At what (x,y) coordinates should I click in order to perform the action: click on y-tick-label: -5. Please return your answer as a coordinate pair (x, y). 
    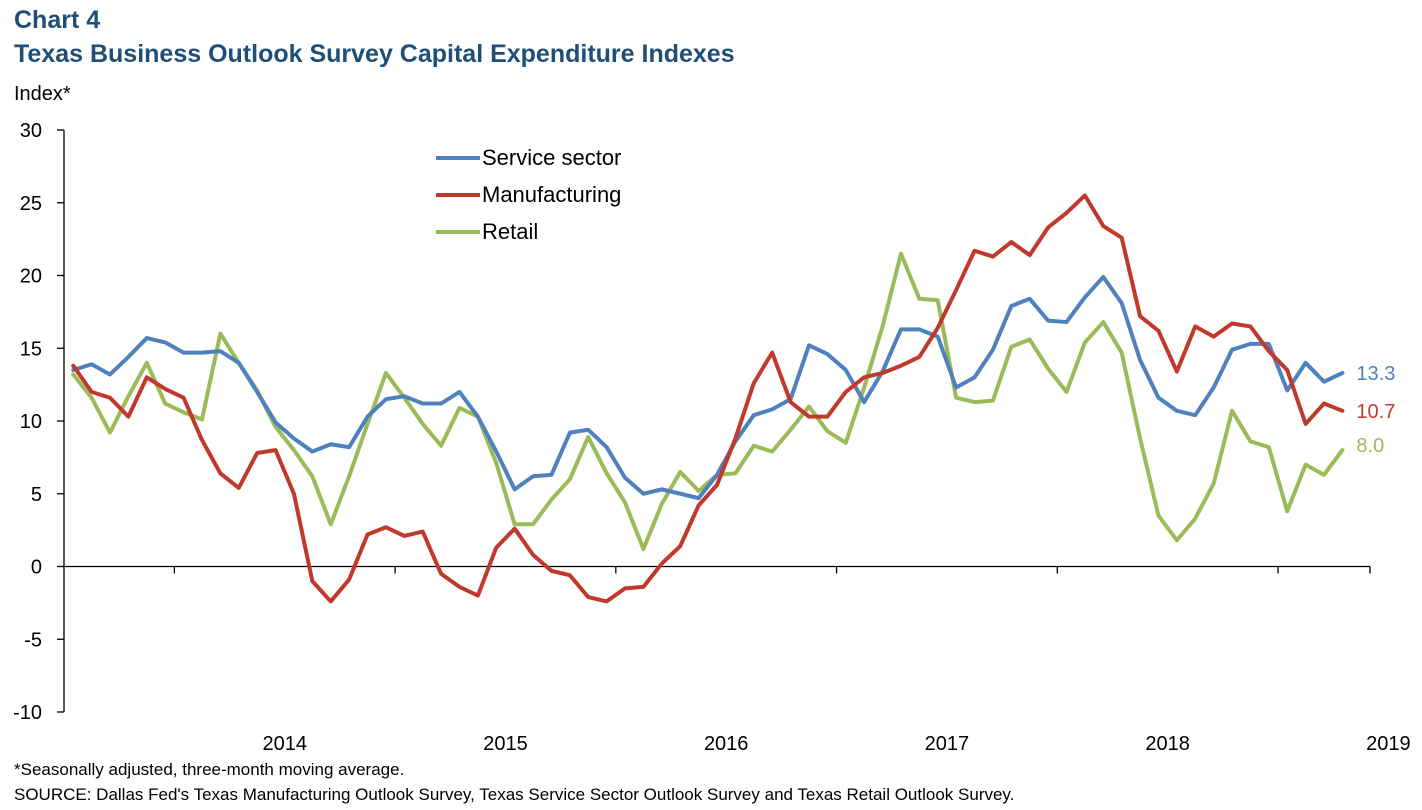
    Looking at the image, I should click on (33, 640).